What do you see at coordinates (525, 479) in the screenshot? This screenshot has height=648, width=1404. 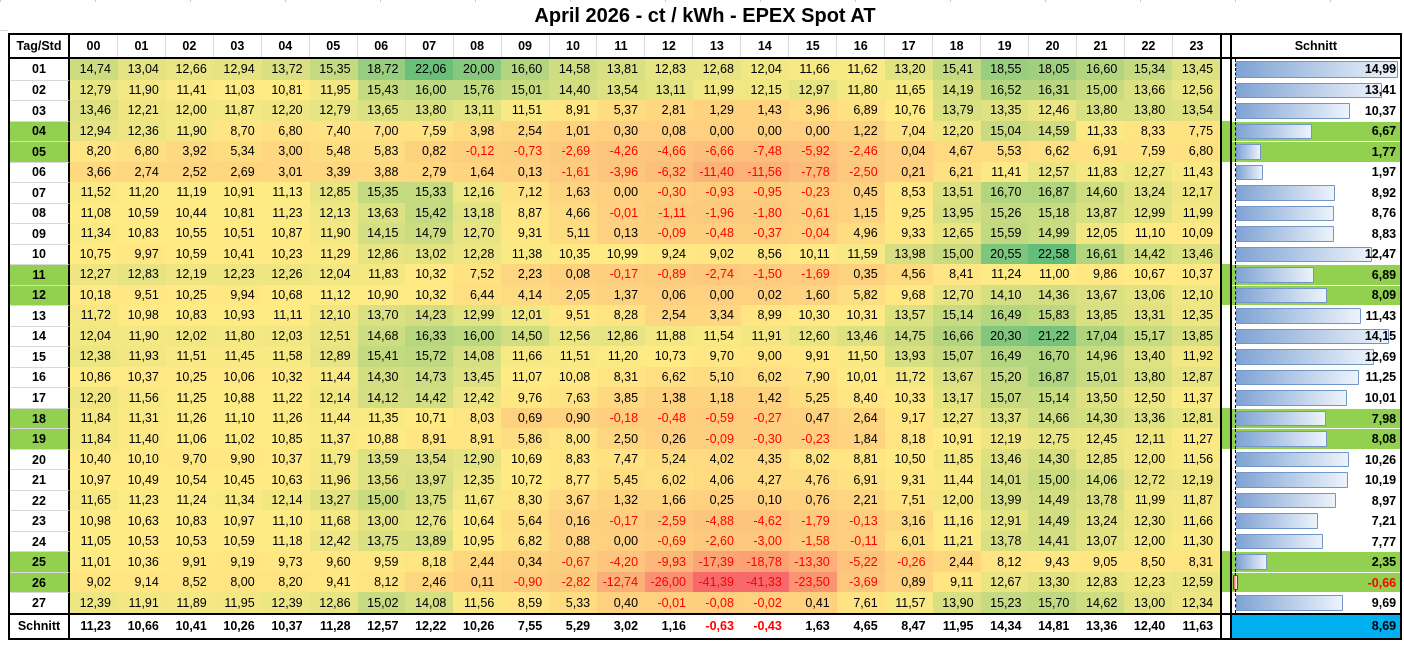 I see `price-cell: 10,72` at bounding box center [525, 479].